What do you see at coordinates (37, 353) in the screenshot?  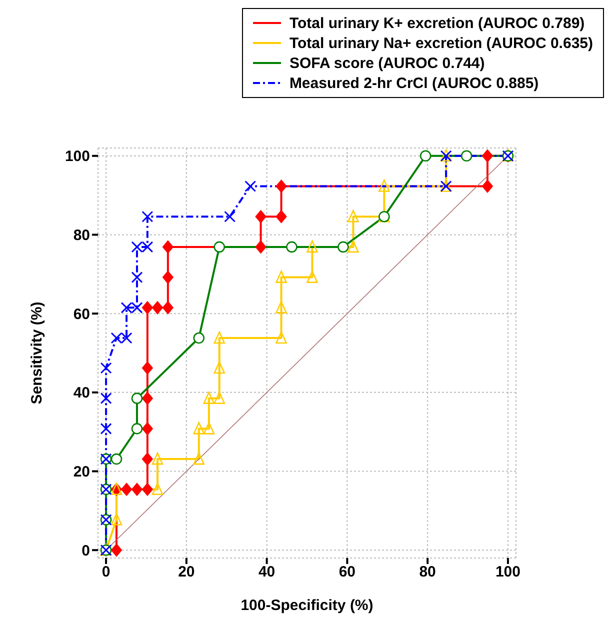 I see `y-axis-title: Sensitivity (%)` at bounding box center [37, 353].